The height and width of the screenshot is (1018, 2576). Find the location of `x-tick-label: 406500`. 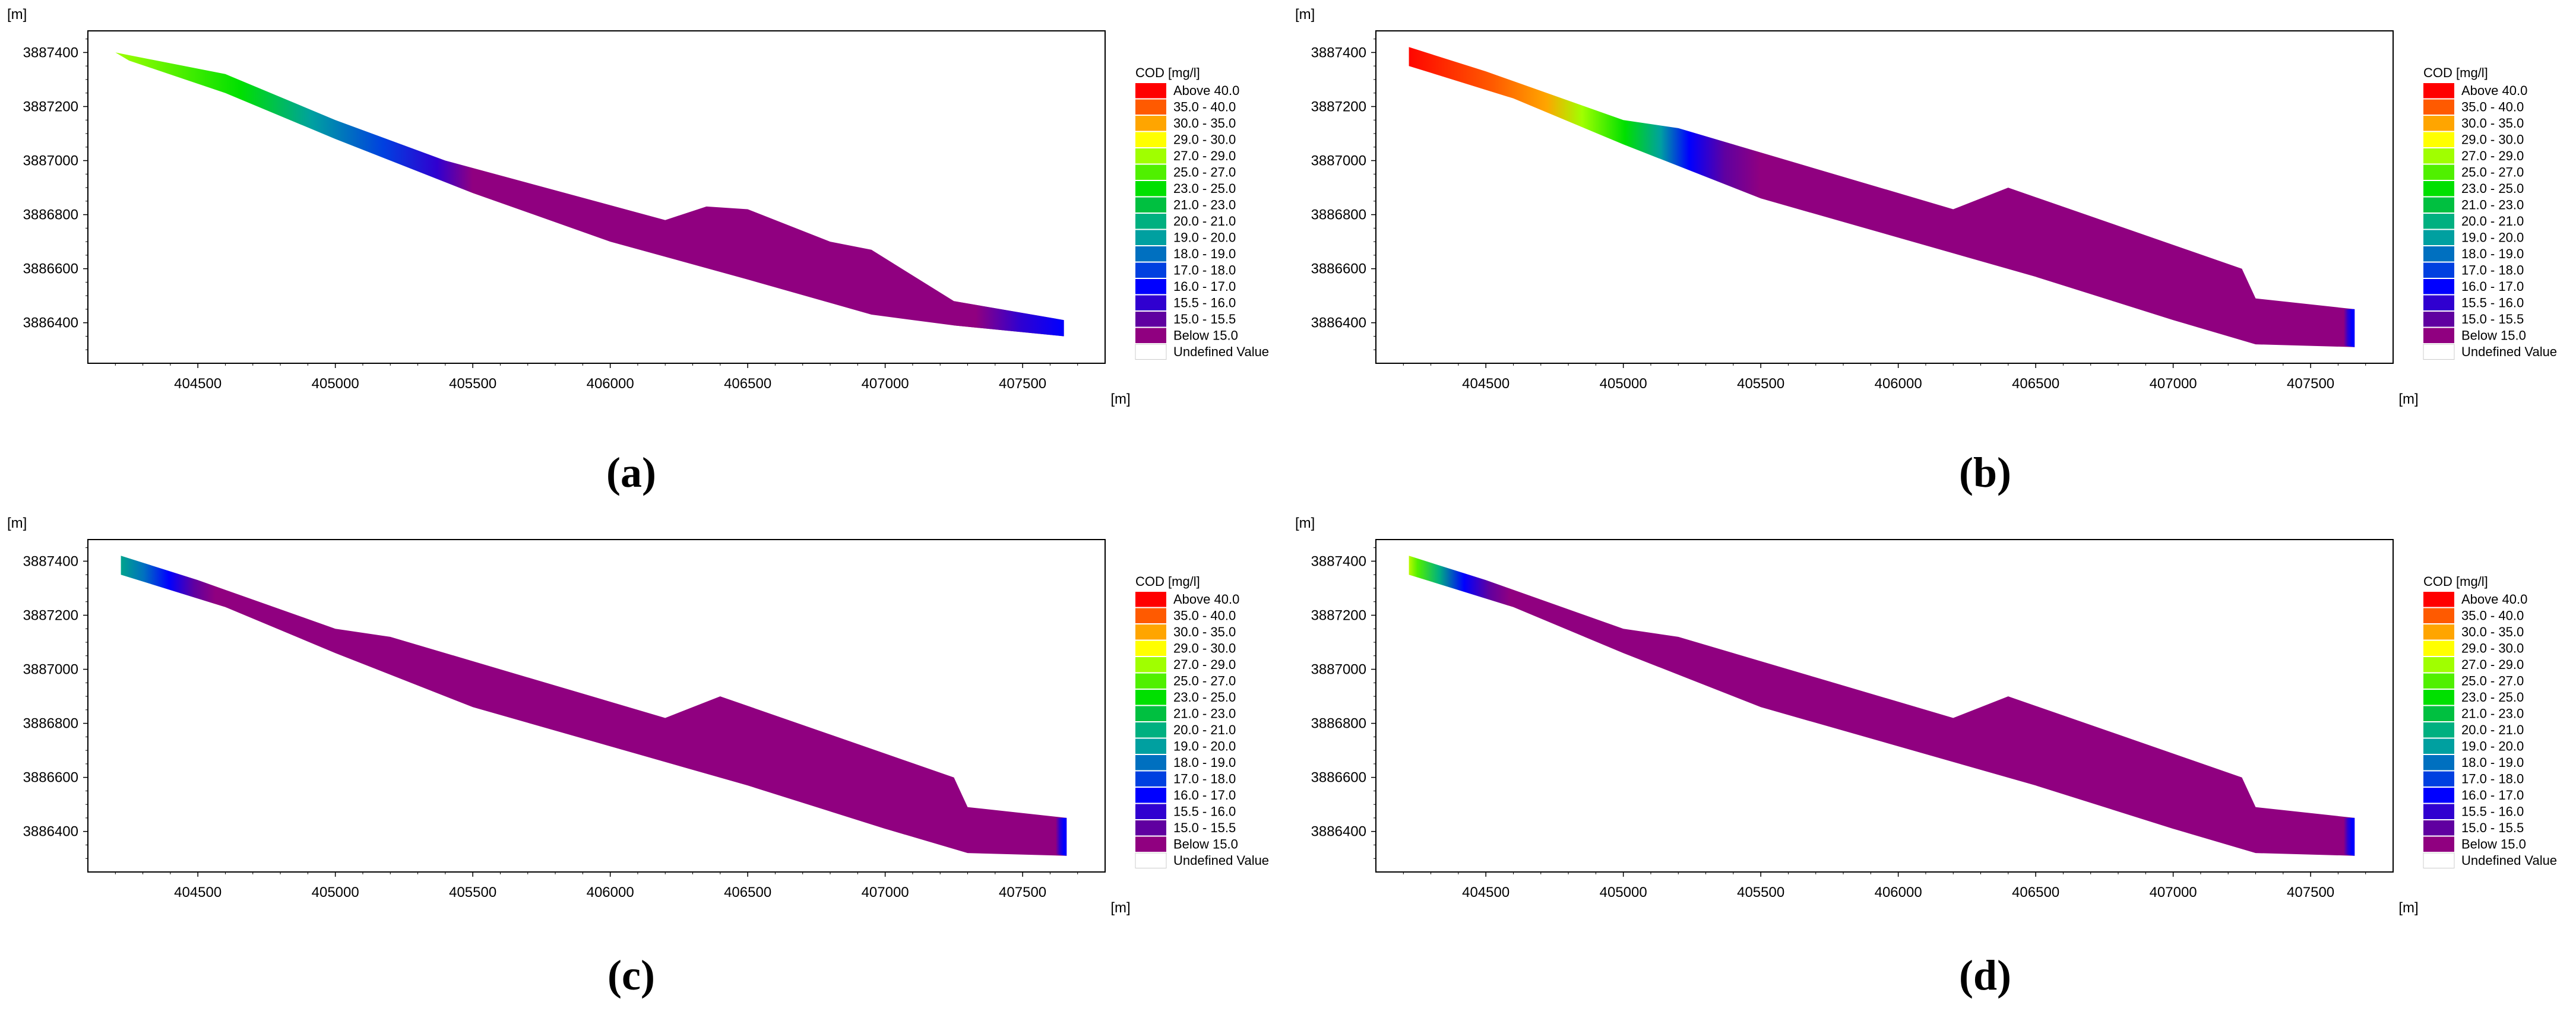

x-tick-label: 406500 is located at coordinates (2035, 892).